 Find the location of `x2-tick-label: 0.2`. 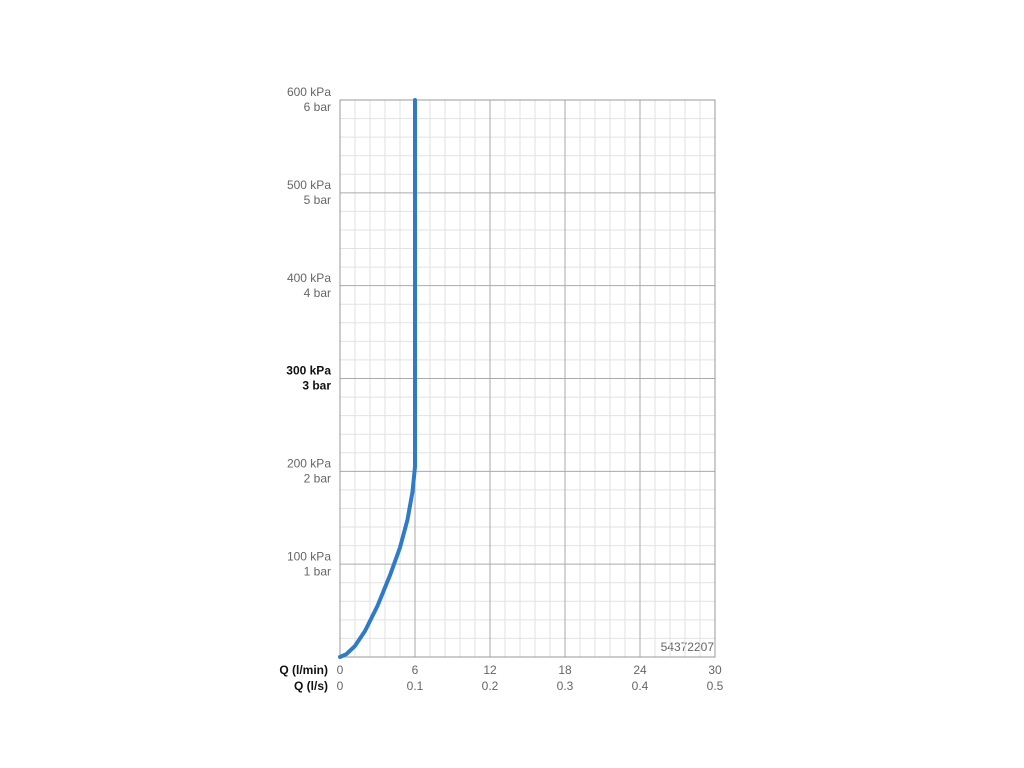

x2-tick-label: 0.2 is located at coordinates (490, 686).